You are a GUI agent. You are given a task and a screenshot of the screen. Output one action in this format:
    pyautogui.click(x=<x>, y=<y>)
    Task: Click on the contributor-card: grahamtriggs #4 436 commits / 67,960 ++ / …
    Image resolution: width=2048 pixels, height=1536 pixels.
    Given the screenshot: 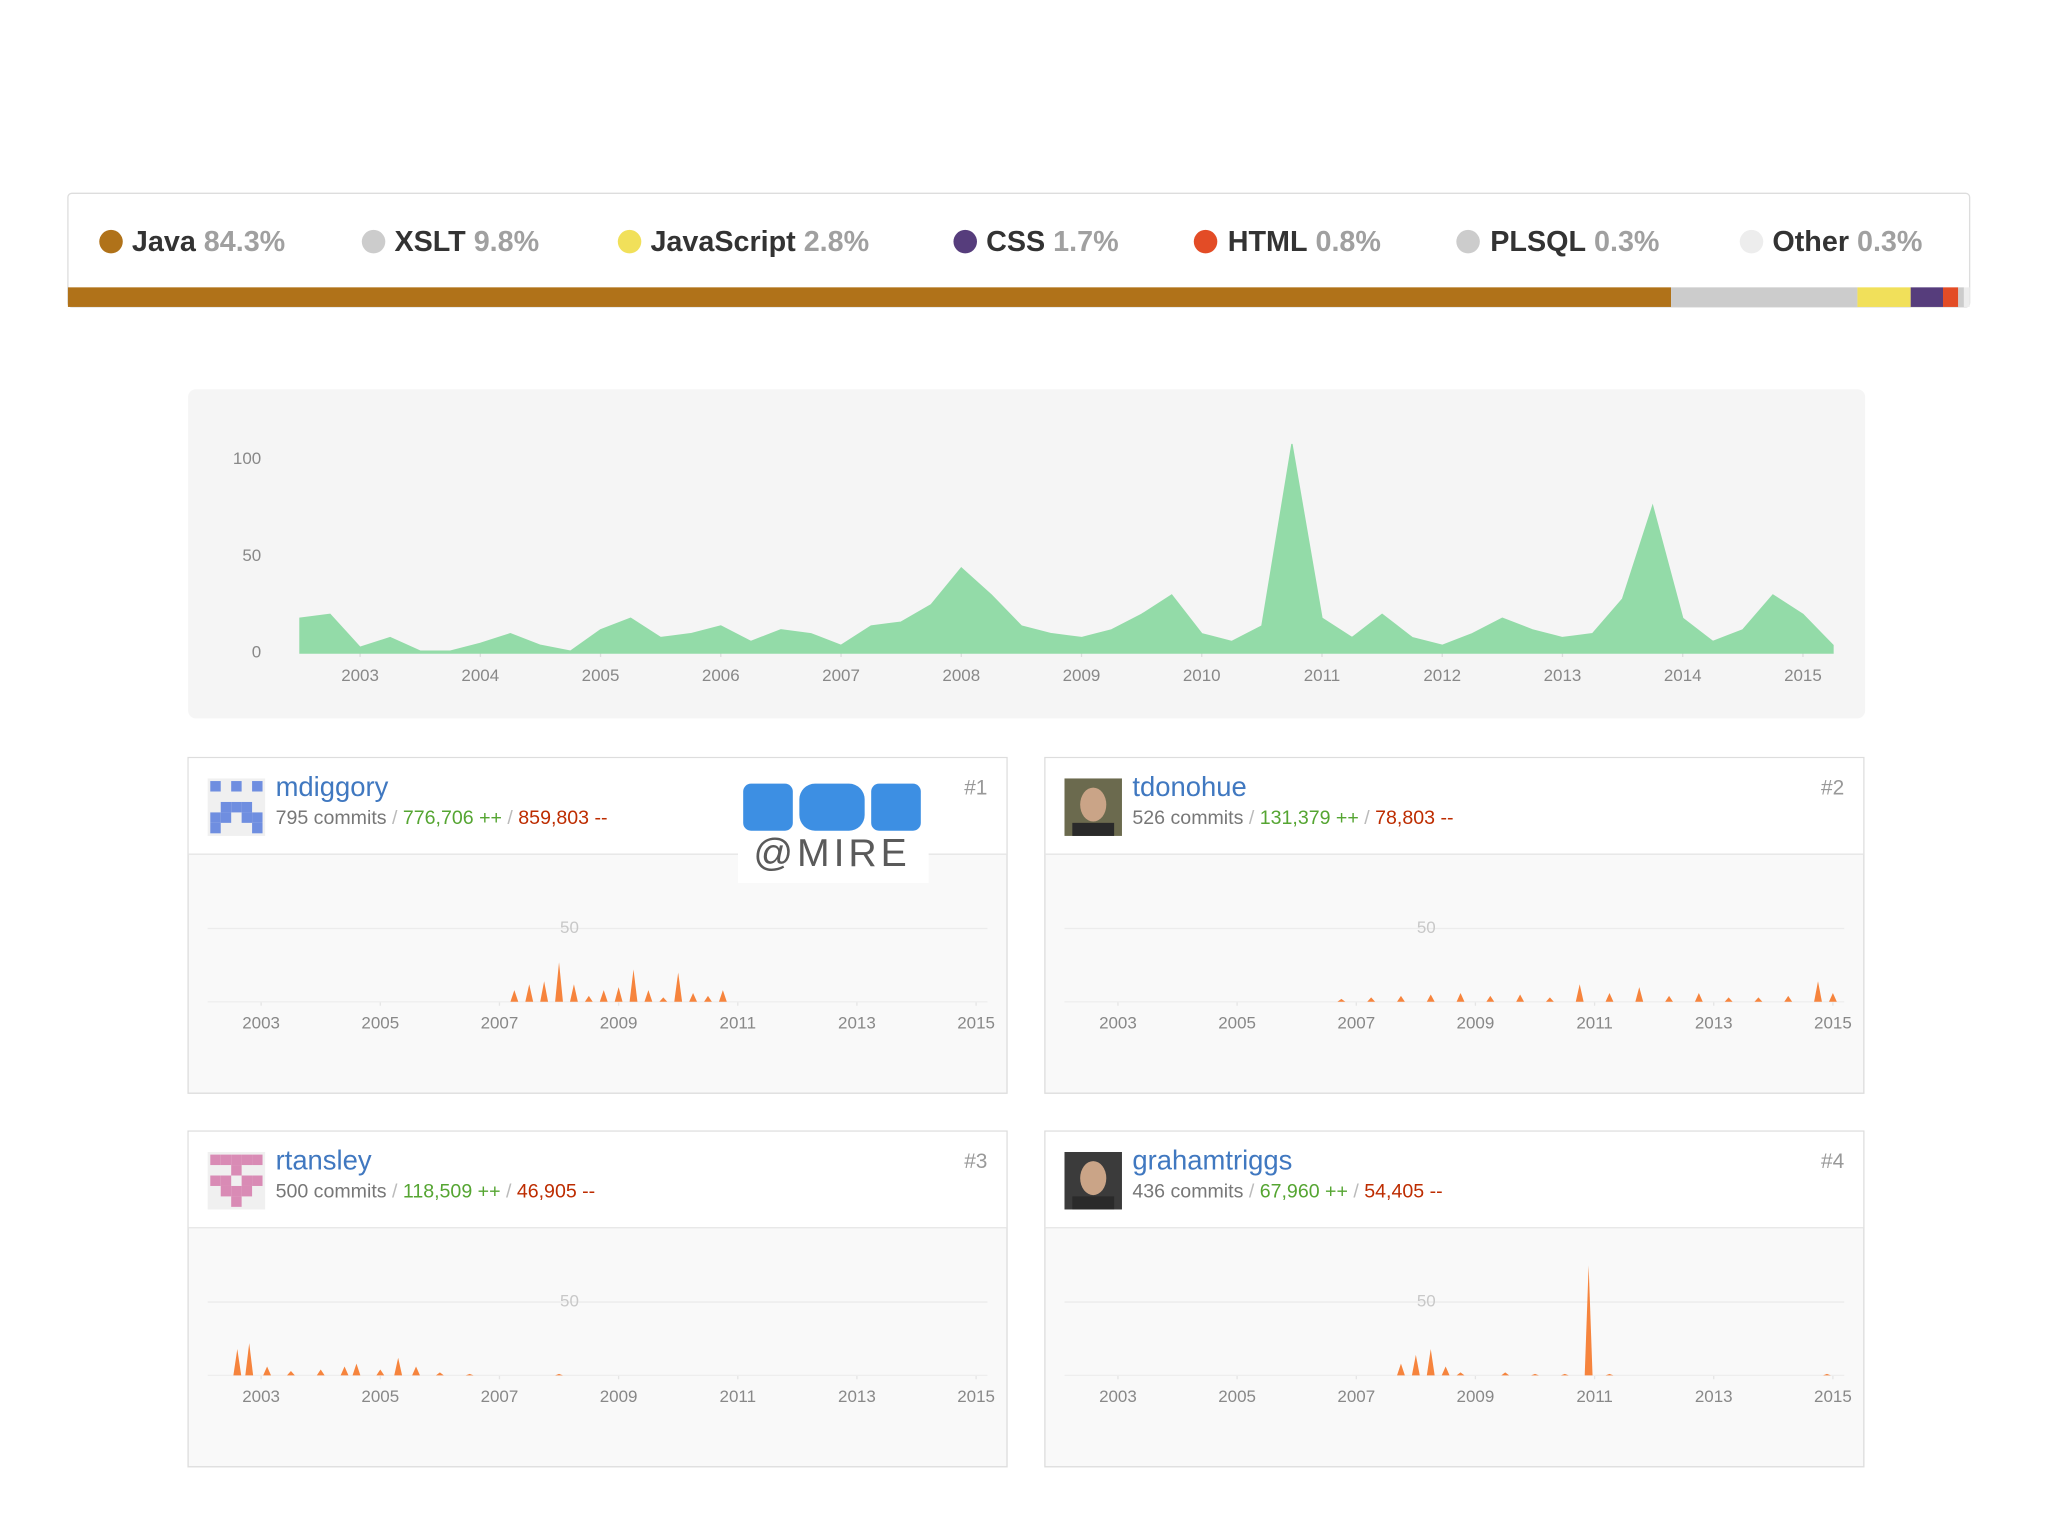 What is the action you would take?
    pyautogui.click(x=1454, y=1299)
    